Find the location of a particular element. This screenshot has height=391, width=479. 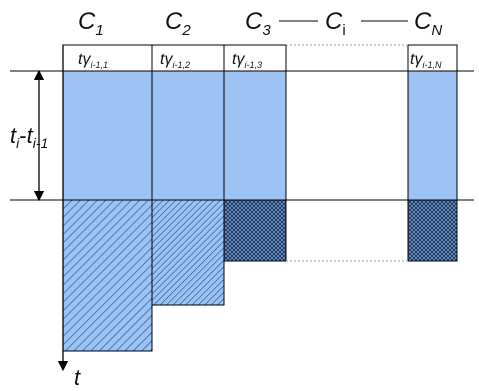

interval-label: ti-ti-1 is located at coordinates (29, 137).